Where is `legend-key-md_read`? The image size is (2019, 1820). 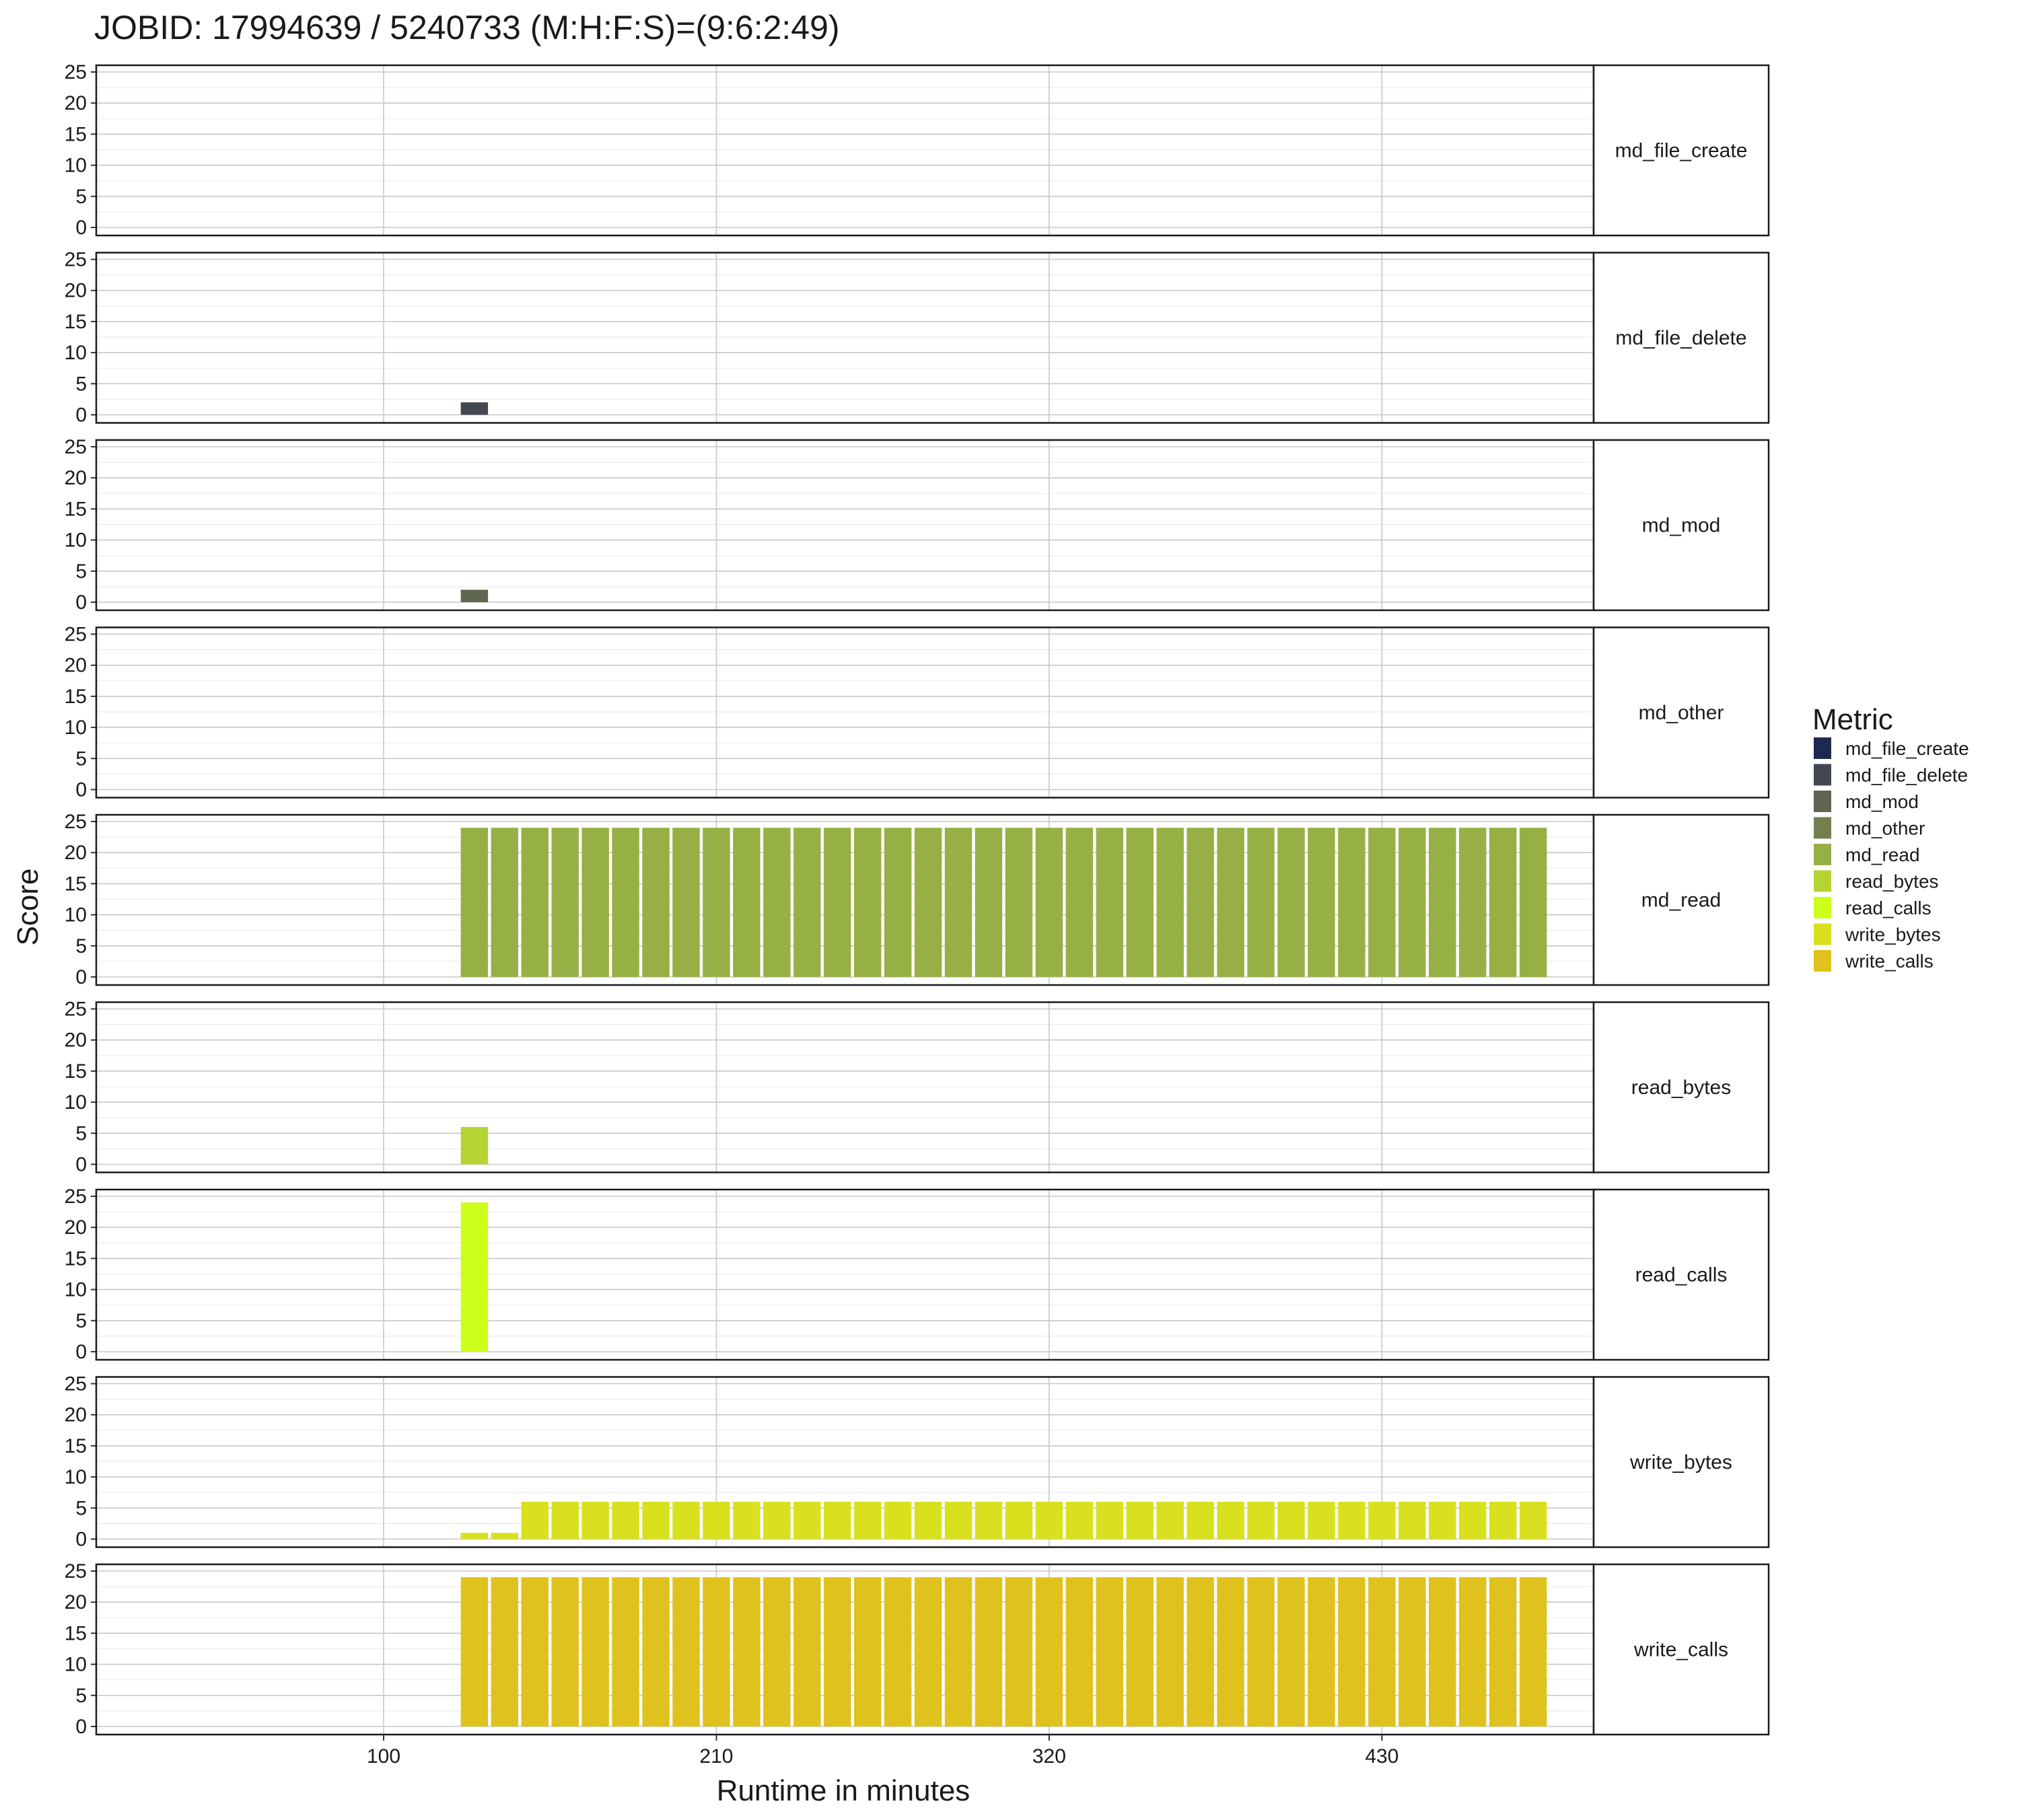
legend-key-md_read is located at coordinates (1823, 854).